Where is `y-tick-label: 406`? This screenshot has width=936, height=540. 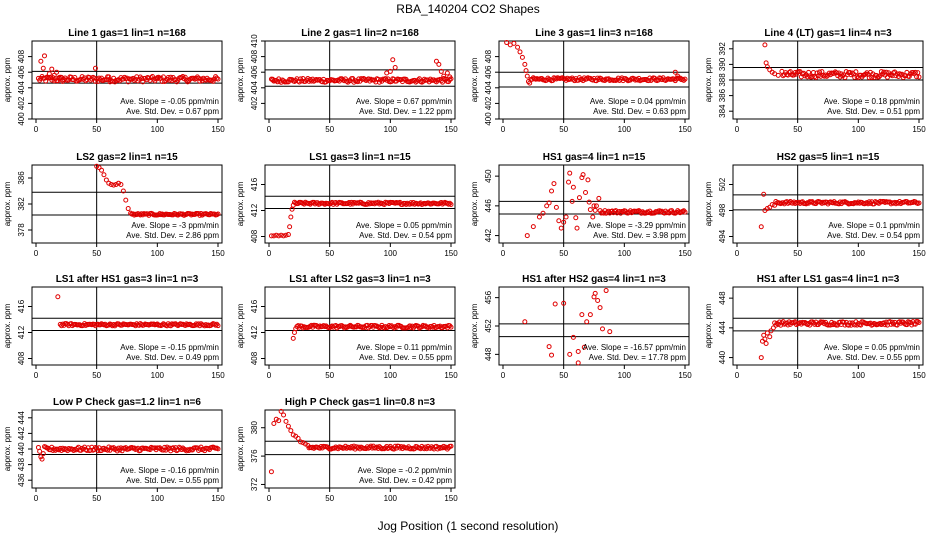
y-tick-label: 406 is located at coordinates (488, 72).